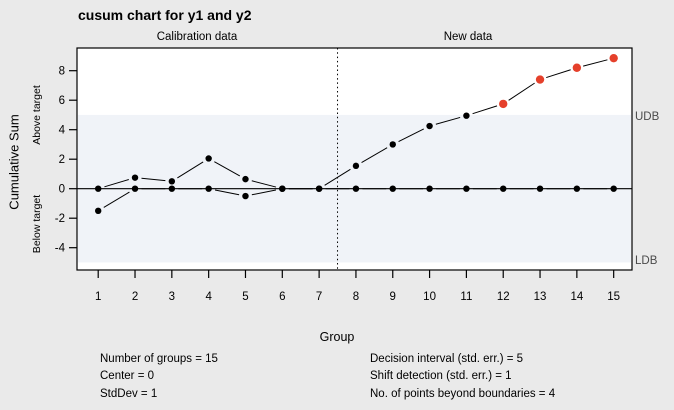 Image resolution: width=674 pixels, height=410 pixels. What do you see at coordinates (62, 190) in the screenshot?
I see `y-tick-label: 0` at bounding box center [62, 190].